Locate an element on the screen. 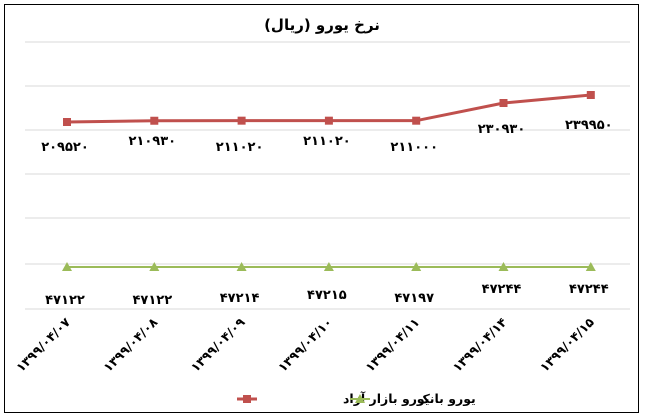  data-label: ۲۰۹۵۲۰ is located at coordinates (65, 147).